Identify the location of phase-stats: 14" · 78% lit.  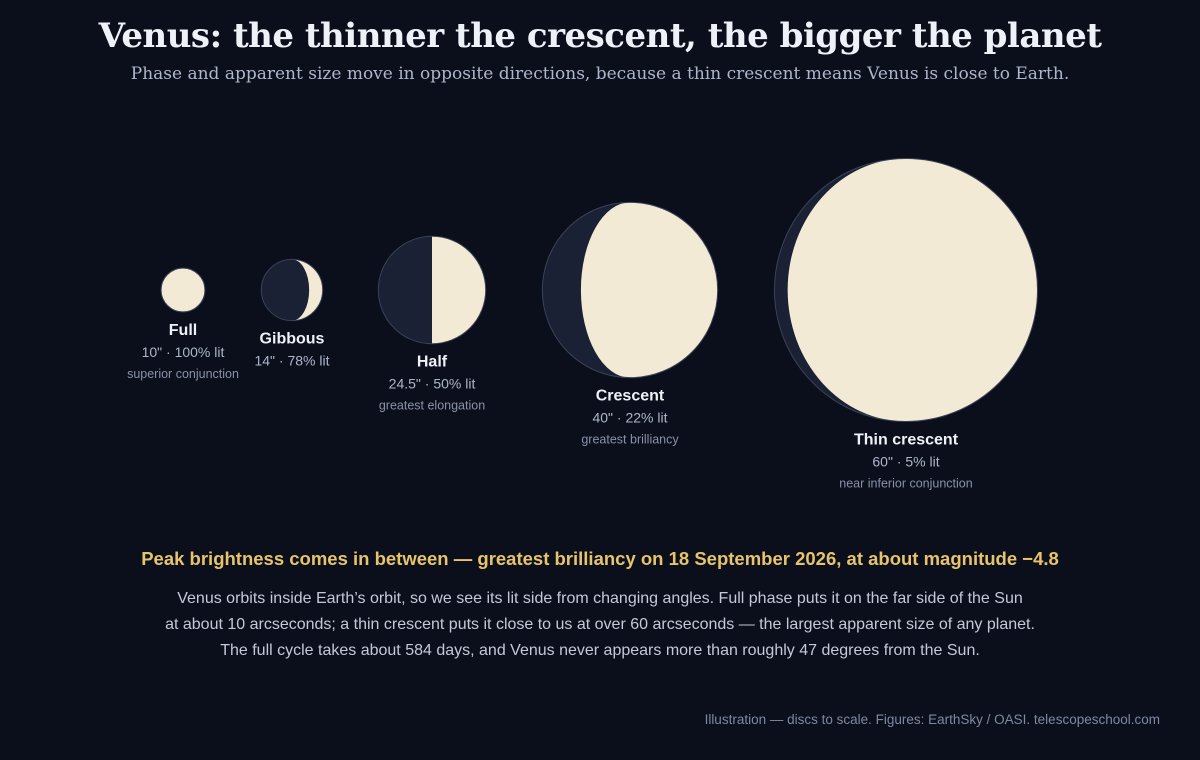
(291, 361).